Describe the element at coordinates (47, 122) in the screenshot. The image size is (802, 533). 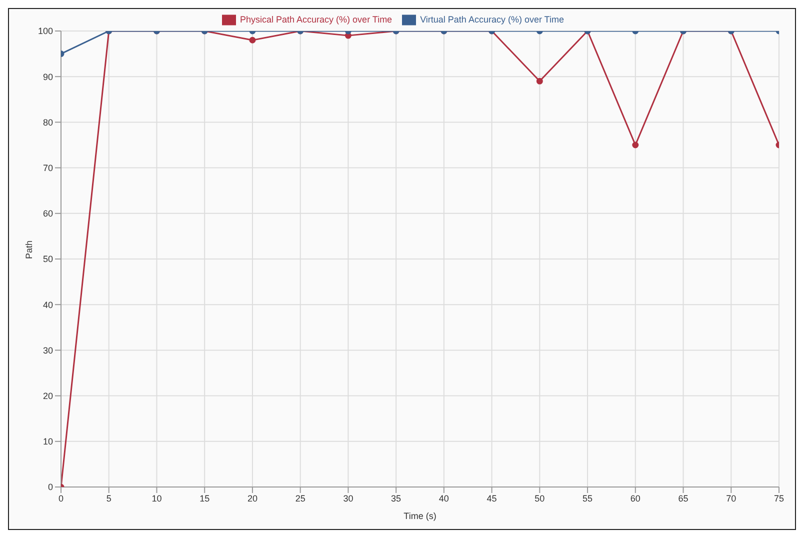
I see `y-tick-label: 80` at that location.